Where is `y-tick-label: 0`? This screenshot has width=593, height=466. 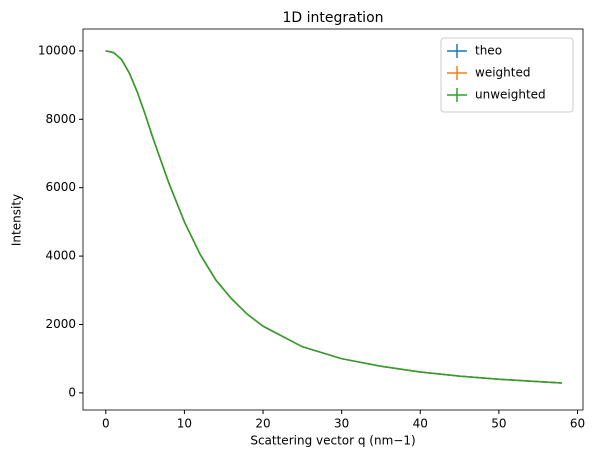 y-tick-label: 0 is located at coordinates (72, 392).